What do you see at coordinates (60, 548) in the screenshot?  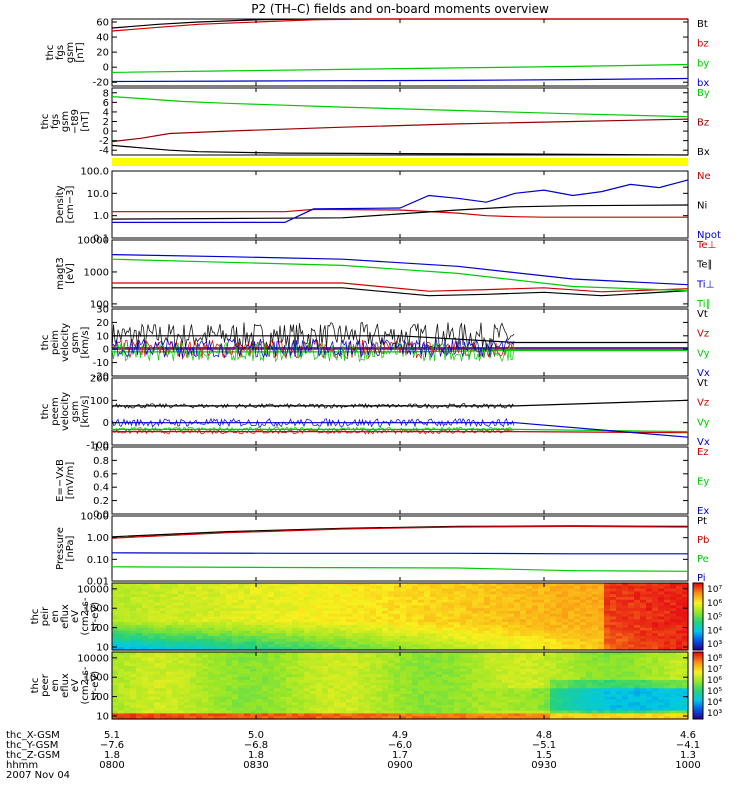 I see `y-axis-label-pressure: Pressure` at bounding box center [60, 548].